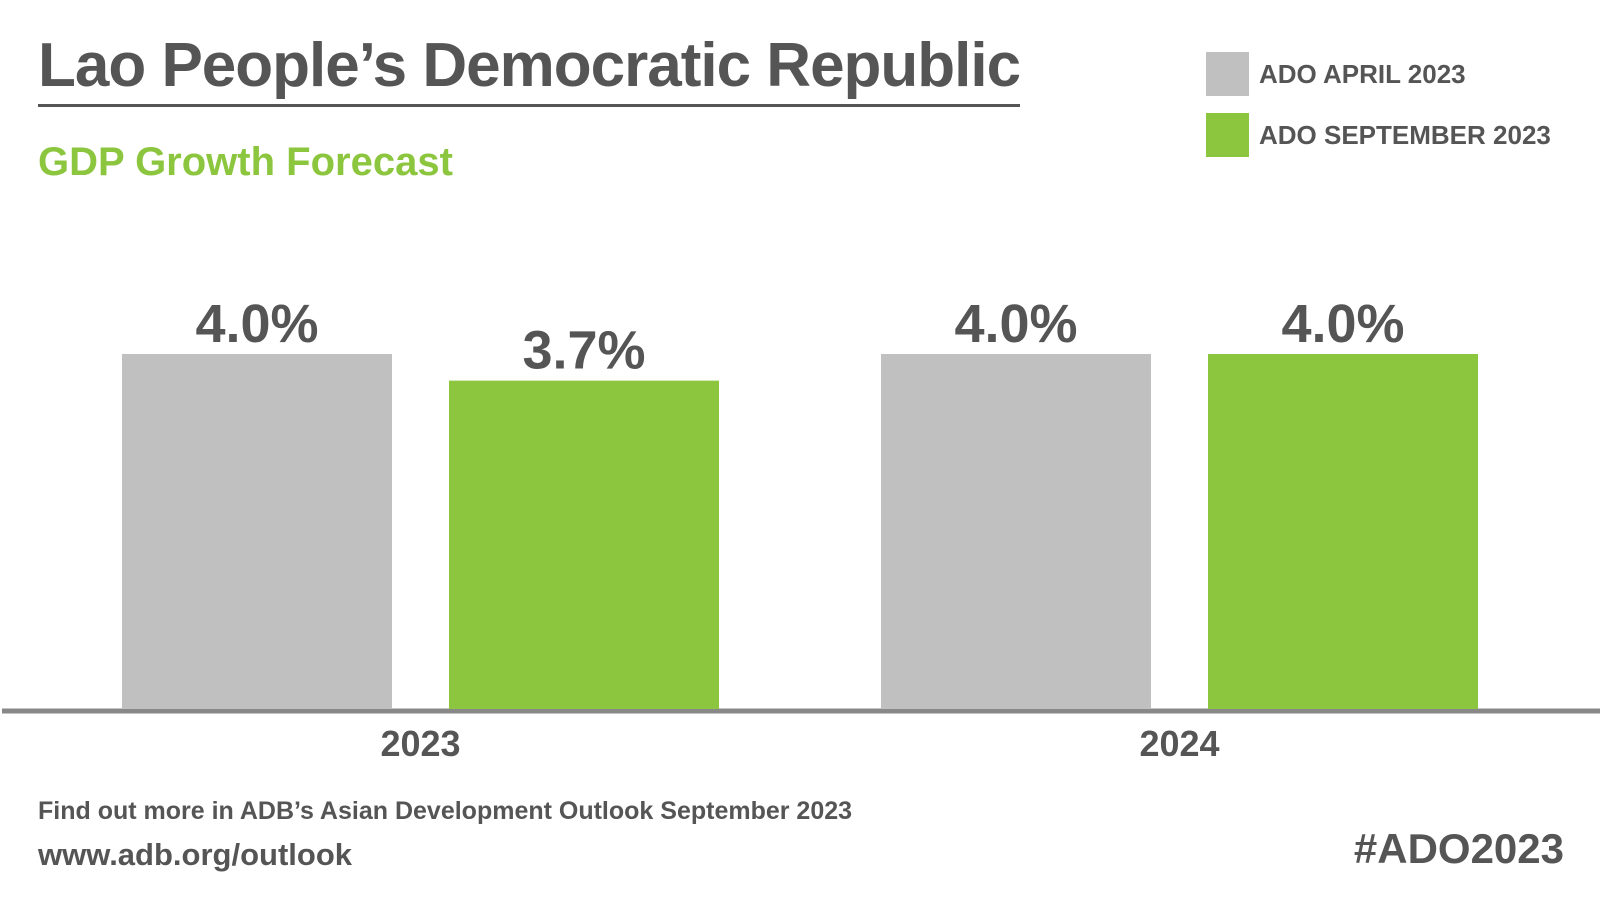 The width and height of the screenshot is (1600, 900). I want to click on x-tick-label-2024: 2024, so click(1179, 743).